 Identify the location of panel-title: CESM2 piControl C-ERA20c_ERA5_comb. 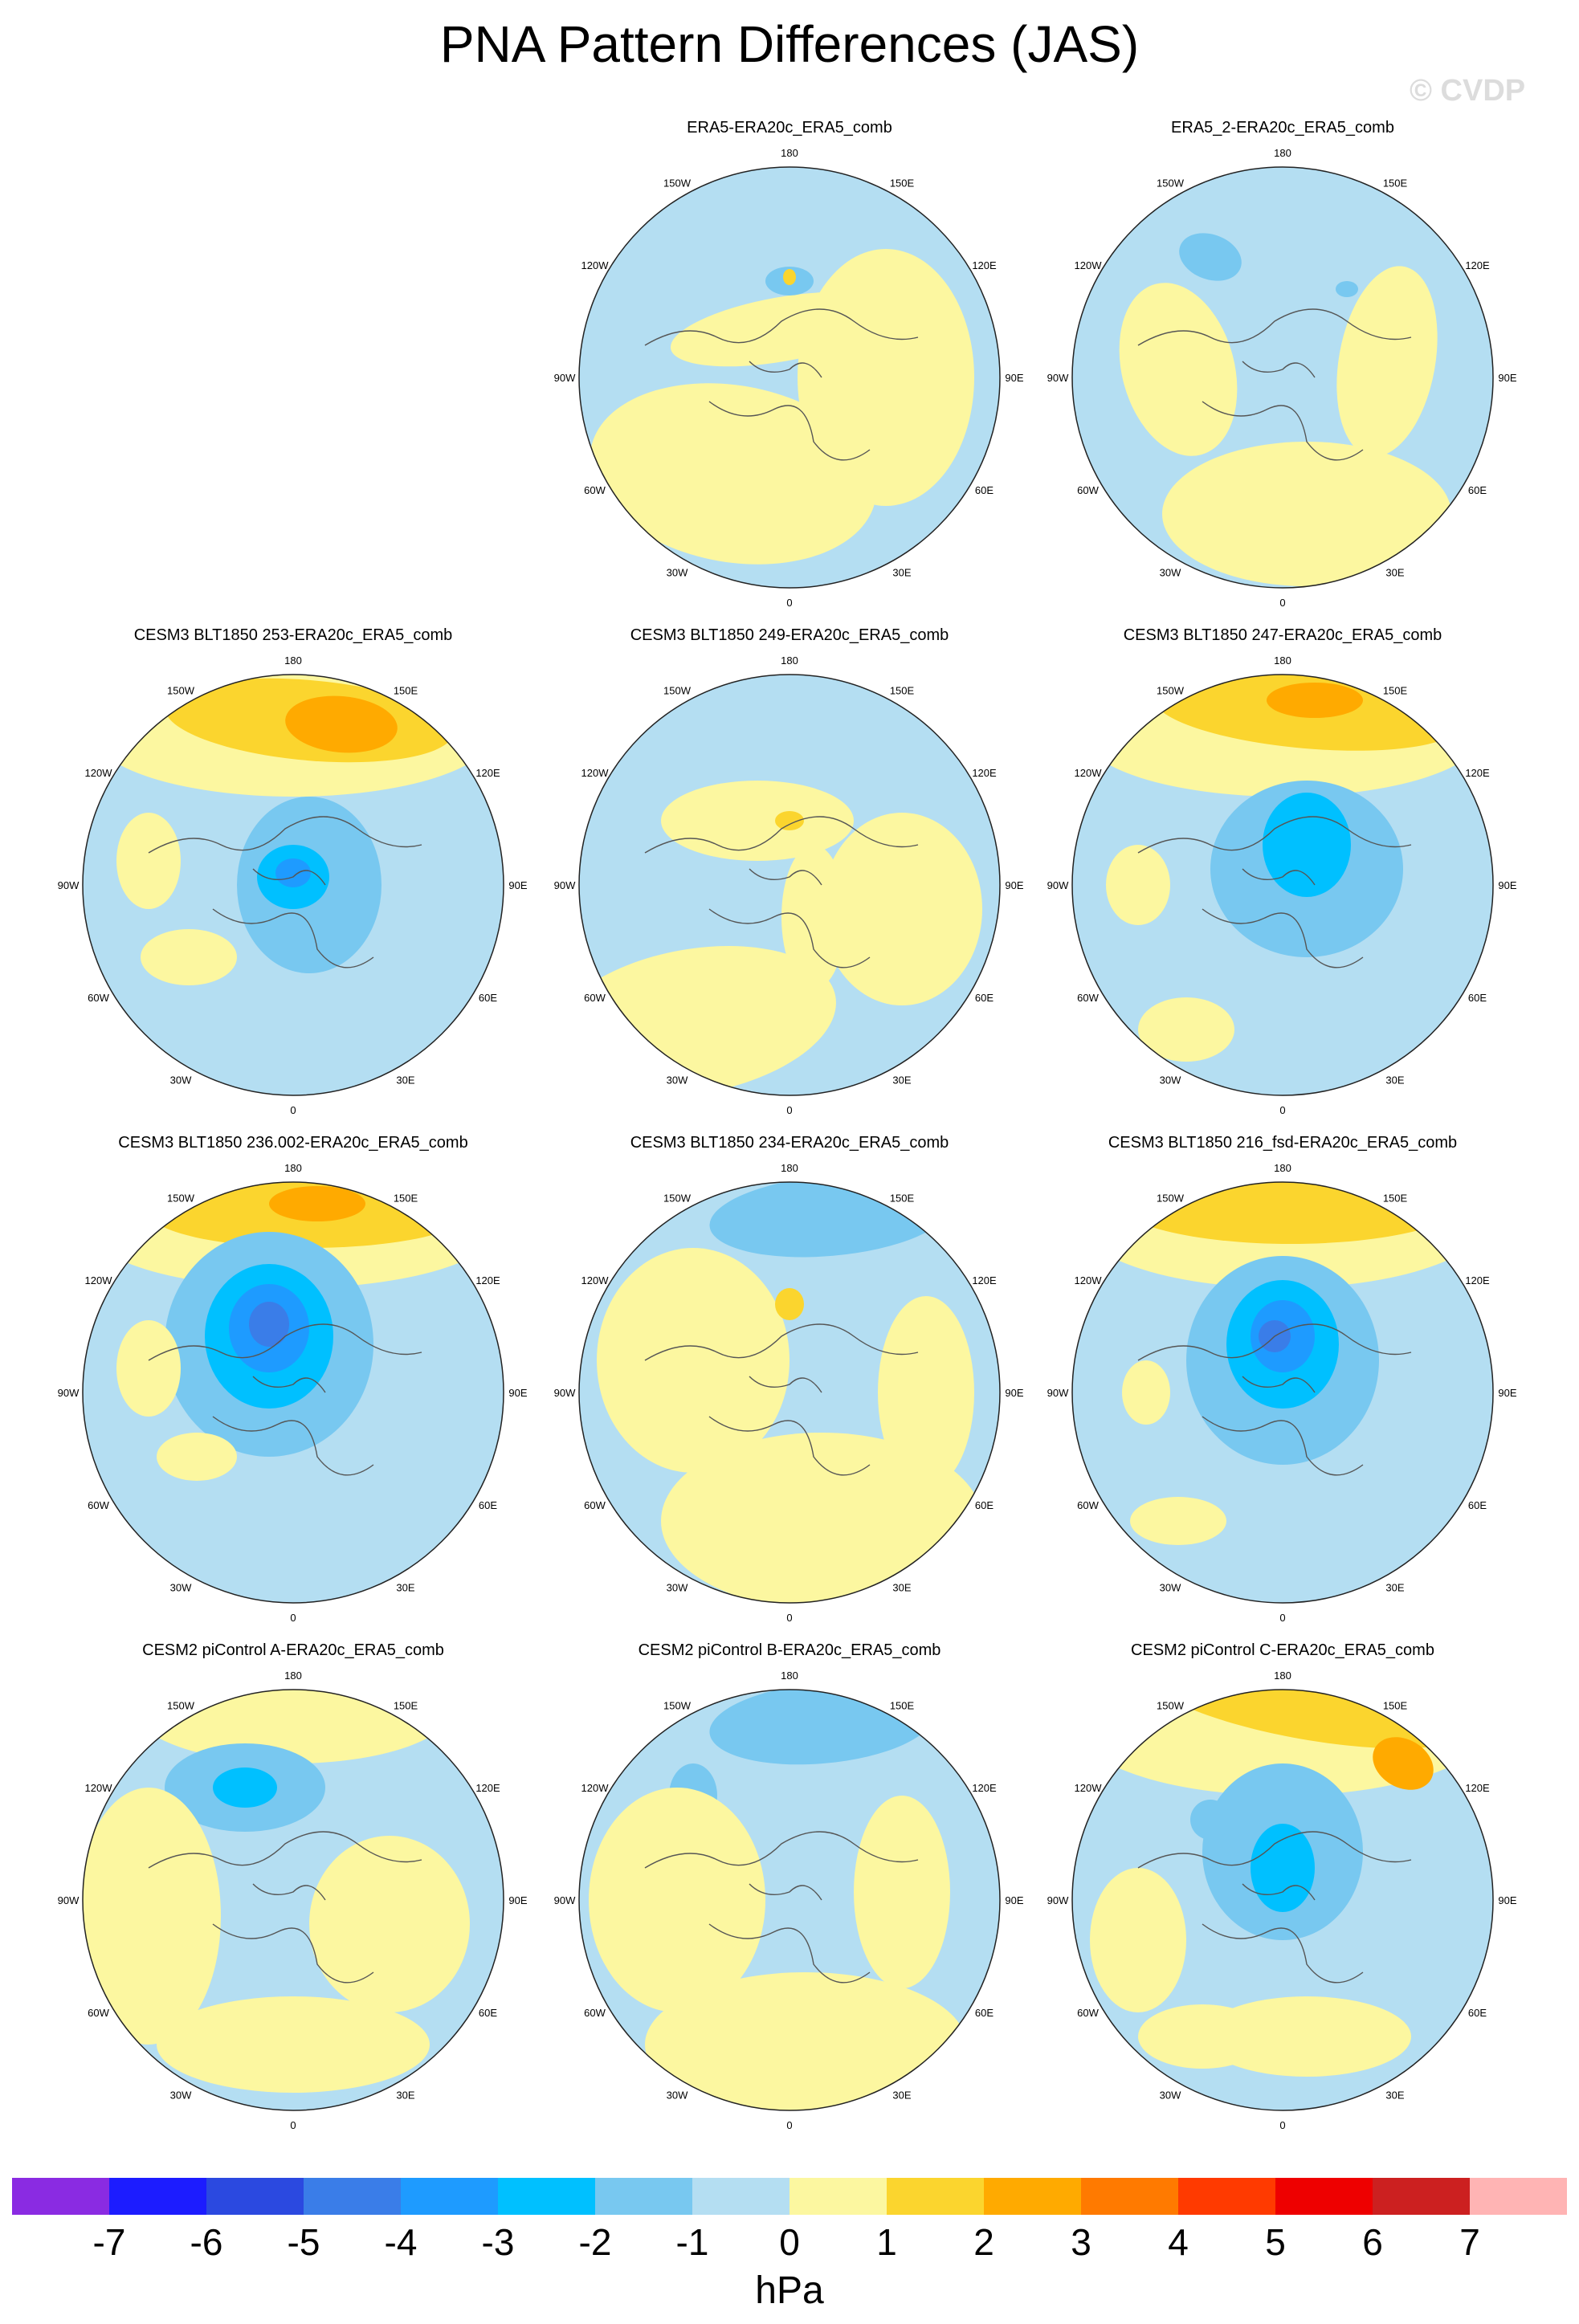
(1282, 1650).